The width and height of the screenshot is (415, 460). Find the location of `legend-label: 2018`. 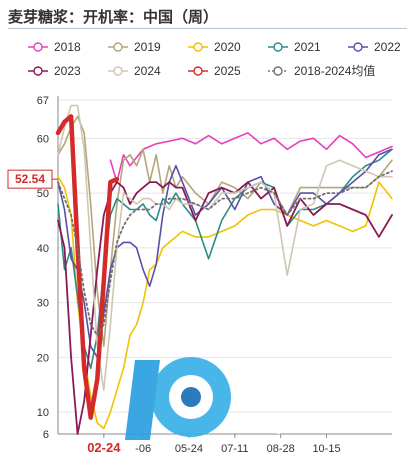

legend-label: 2018 is located at coordinates (67, 47).